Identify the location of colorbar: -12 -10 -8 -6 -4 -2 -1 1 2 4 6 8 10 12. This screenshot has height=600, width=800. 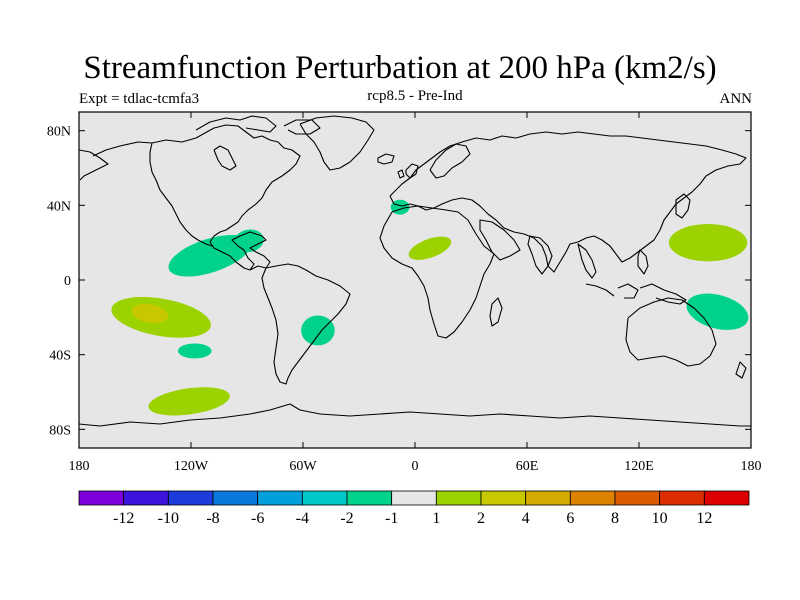
(414, 508).